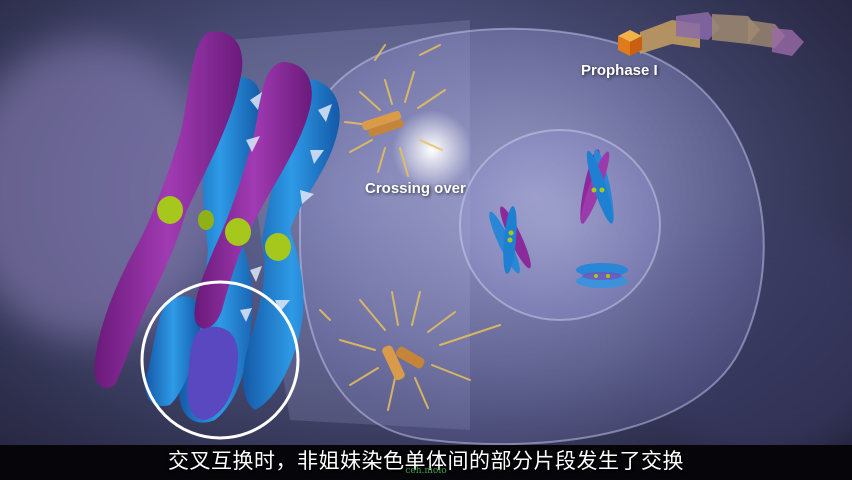  I want to click on phase-label: Prophase I, so click(619, 70).